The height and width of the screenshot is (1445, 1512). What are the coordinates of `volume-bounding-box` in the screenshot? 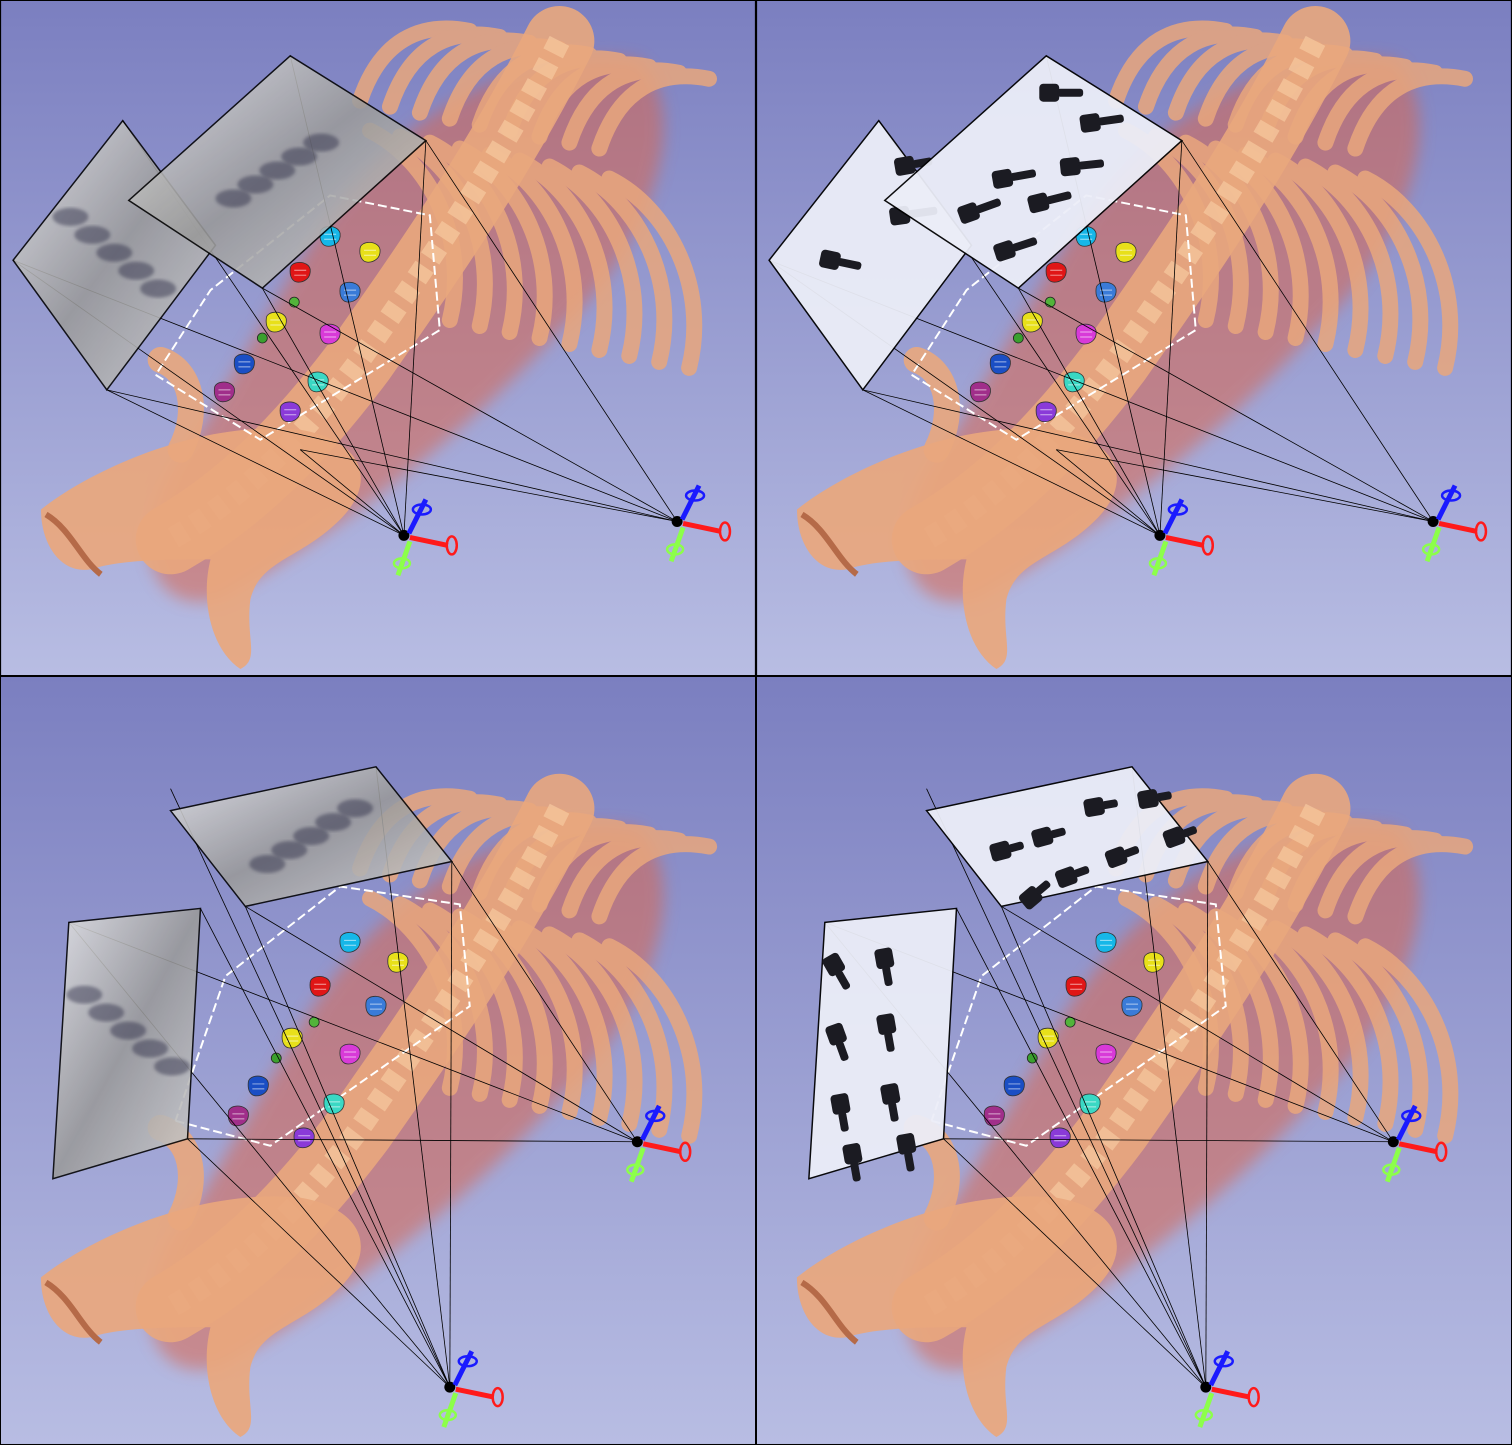 It's located at (1078, 1016).